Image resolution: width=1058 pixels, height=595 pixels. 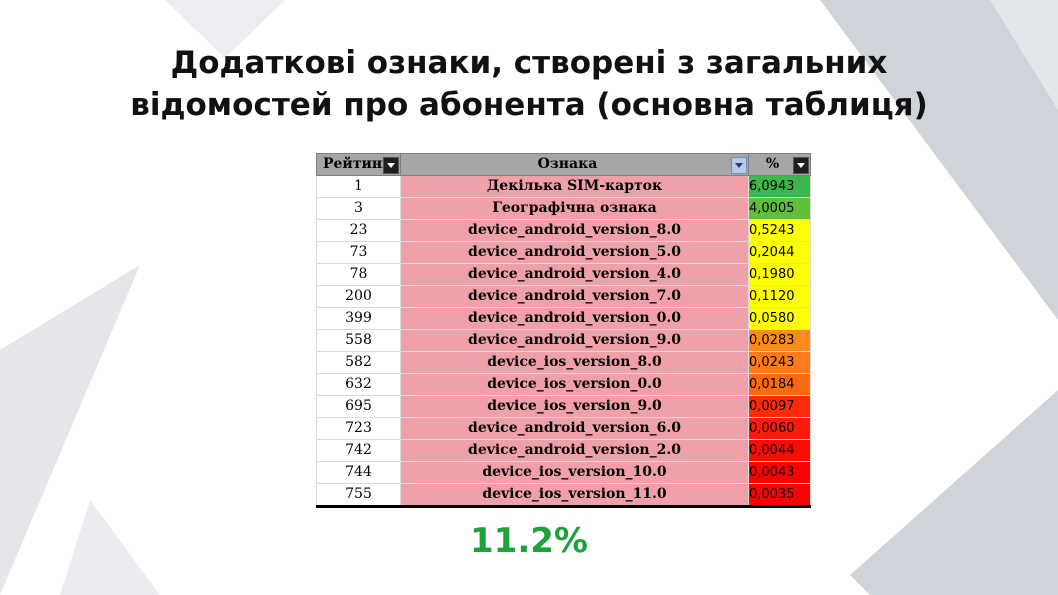 What do you see at coordinates (574, 340) in the screenshot?
I see `feature-cell: device_android_version_9.0` at bounding box center [574, 340].